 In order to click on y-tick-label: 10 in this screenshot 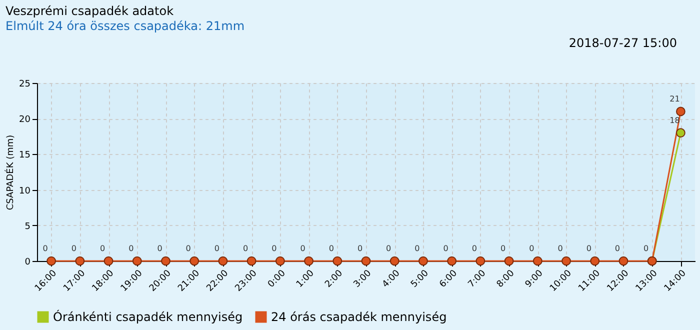, I will do `click(25, 191)`.